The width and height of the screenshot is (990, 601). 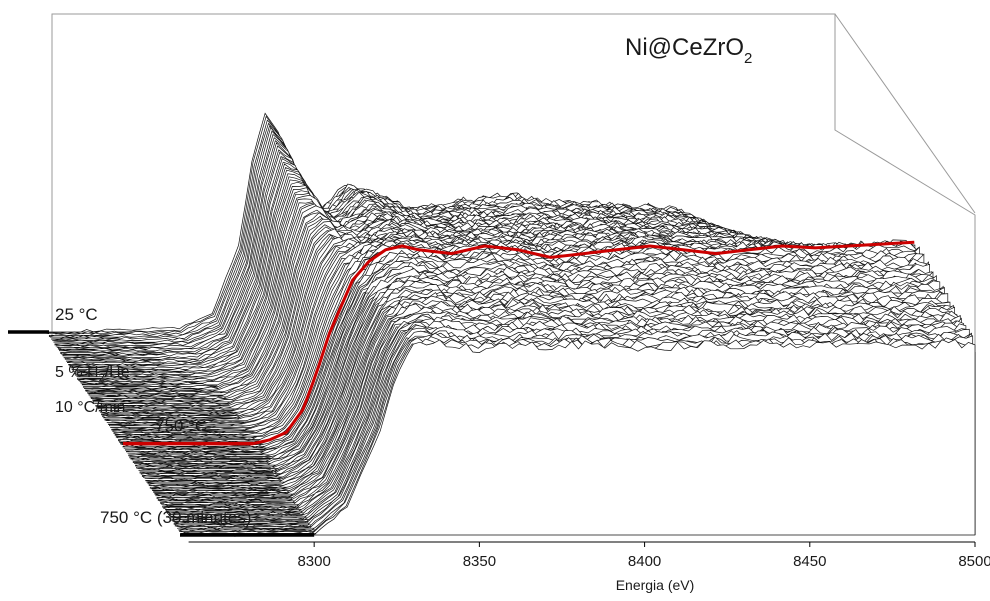 I want to click on ramp-gas-label: 5 % H2/He, so click(x=92, y=374).